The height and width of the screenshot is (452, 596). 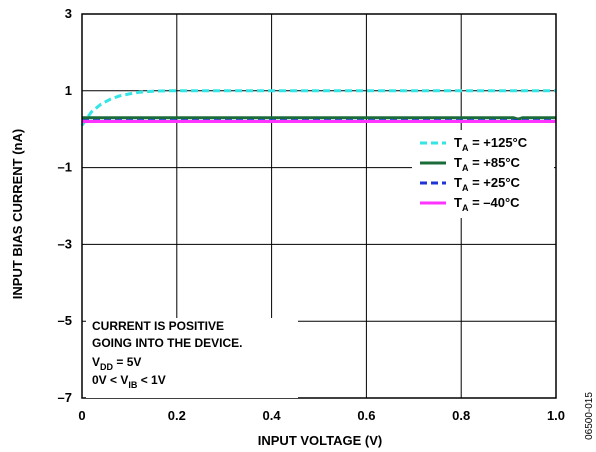 What do you see at coordinates (487, 164) in the screenshot?
I see `legend-label: TA = +85°C` at bounding box center [487, 164].